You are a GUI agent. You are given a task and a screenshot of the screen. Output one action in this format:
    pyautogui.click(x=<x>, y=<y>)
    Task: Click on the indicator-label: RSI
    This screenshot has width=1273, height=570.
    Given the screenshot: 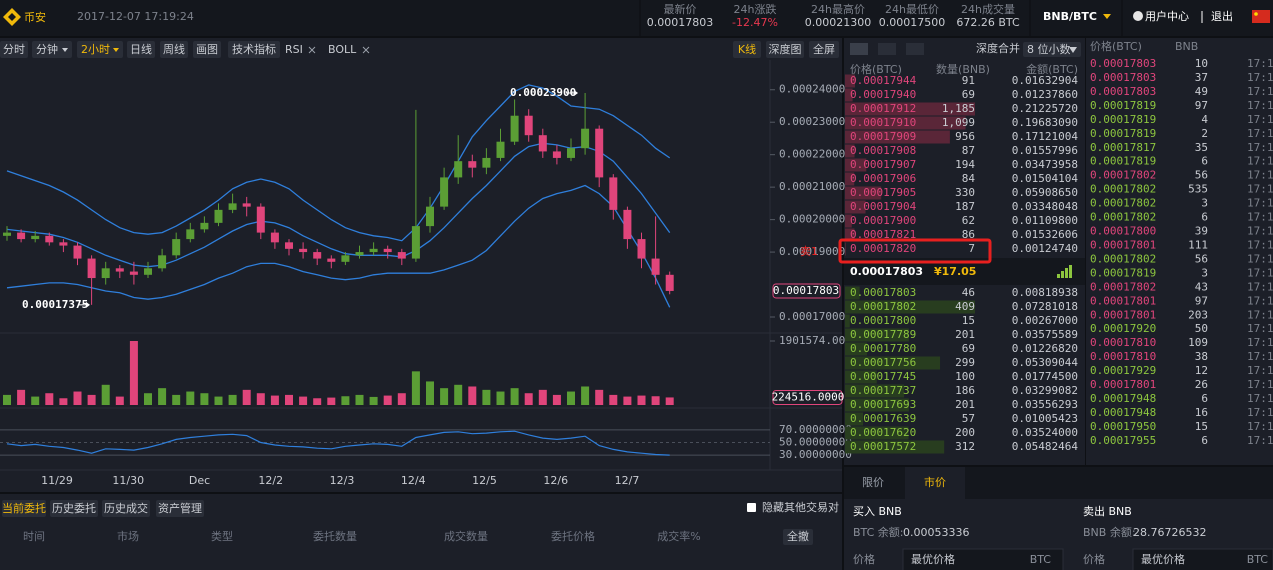 What is the action you would take?
    pyautogui.click(x=294, y=49)
    